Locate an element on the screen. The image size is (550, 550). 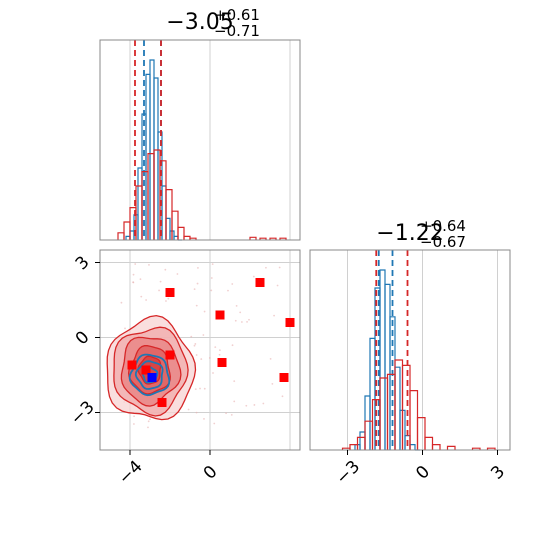
p1-frame is located at coordinates (200, 140).